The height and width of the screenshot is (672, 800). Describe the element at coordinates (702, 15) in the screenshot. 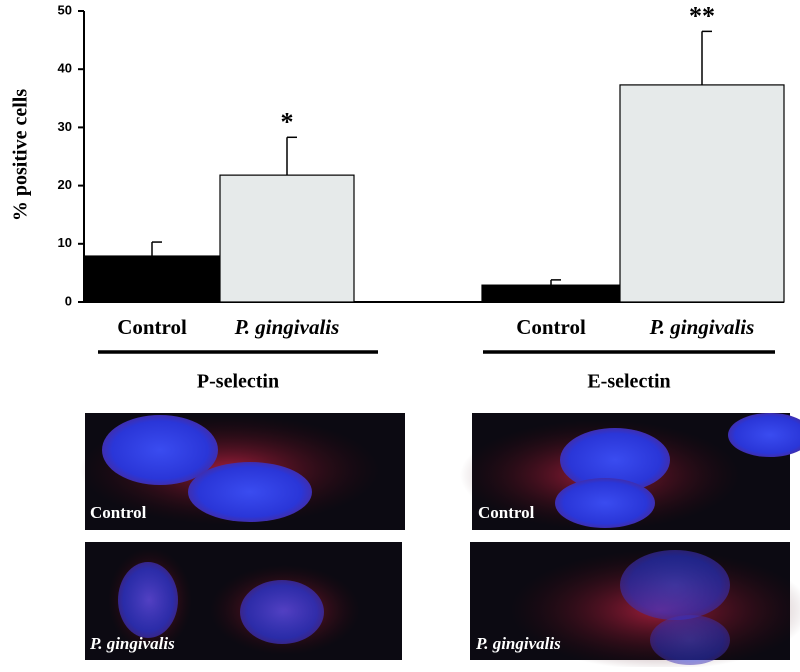

I see `significance-mark: **` at that location.